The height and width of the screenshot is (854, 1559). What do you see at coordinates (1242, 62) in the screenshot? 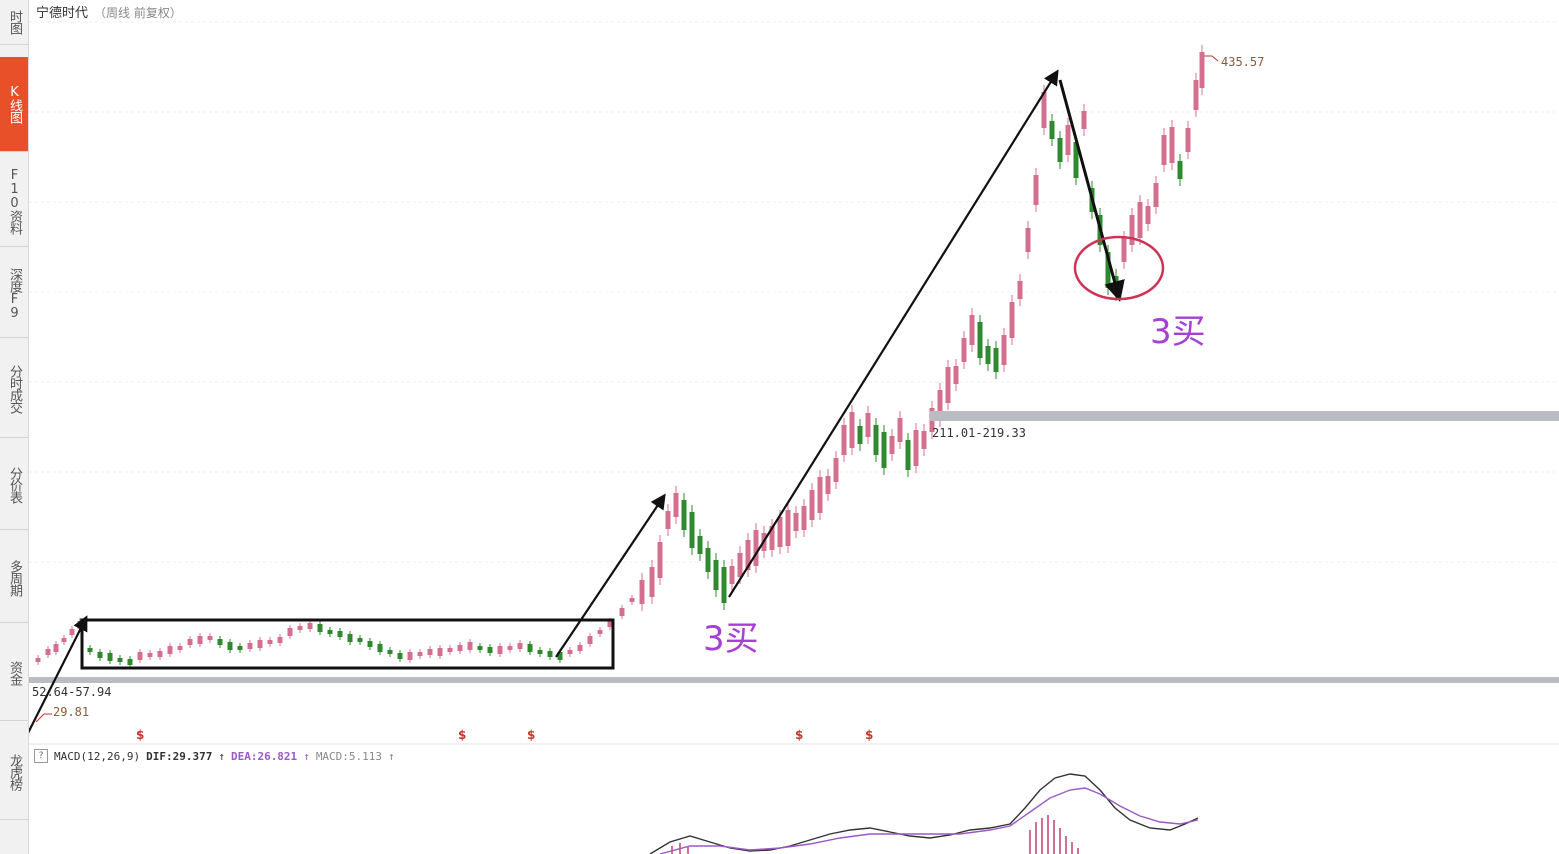
I see `high-price-label: 435.57` at bounding box center [1242, 62].